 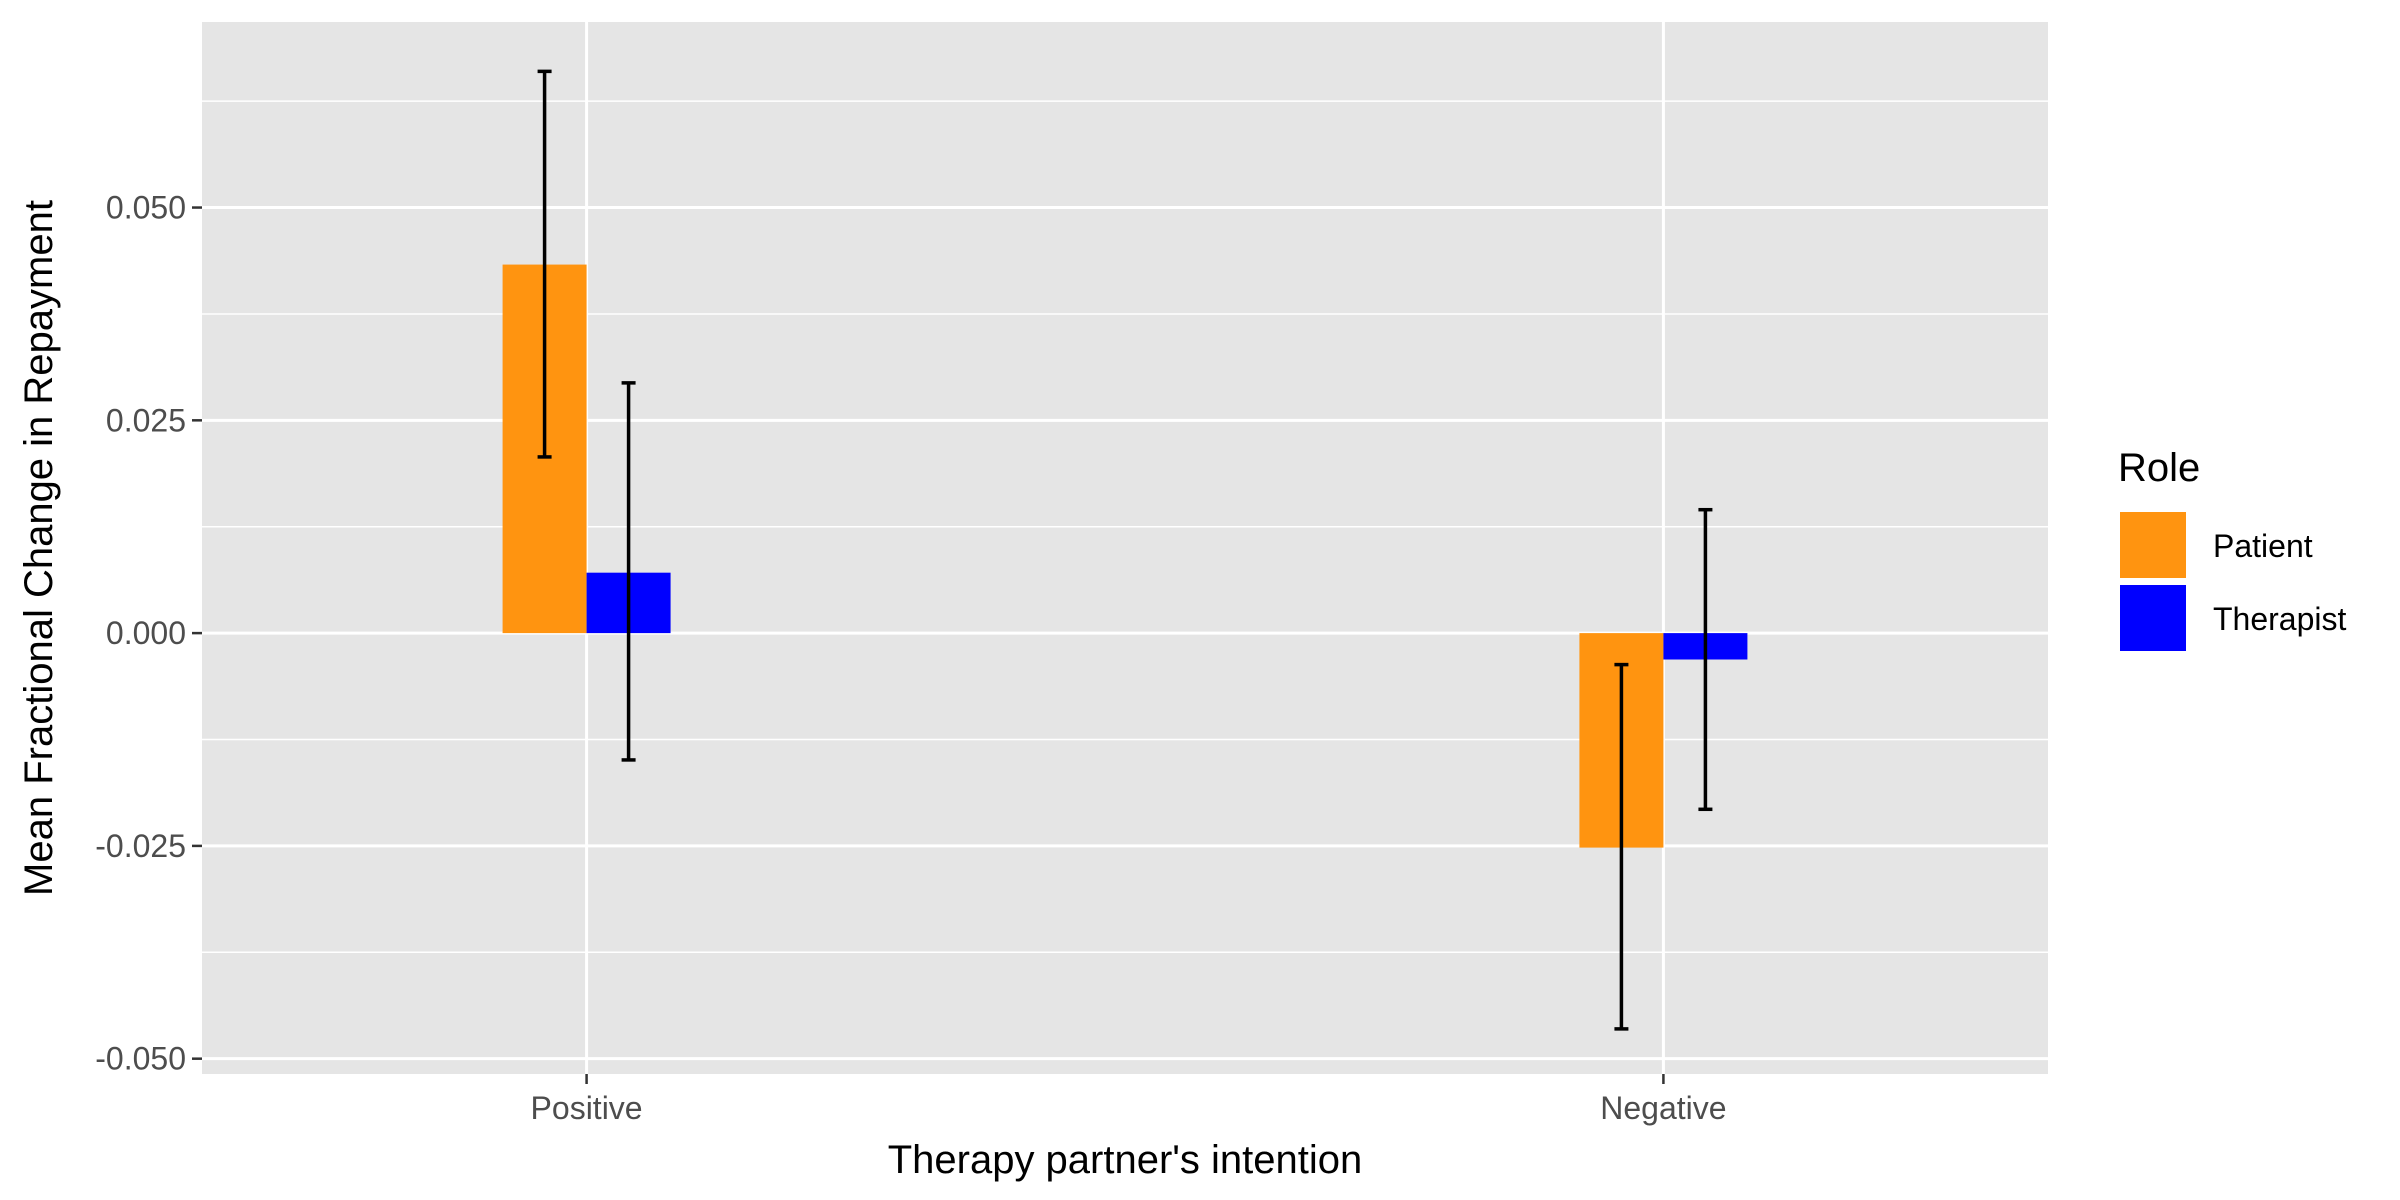 What do you see at coordinates (1125, 1160) in the screenshot?
I see `x-axis-title: Therapy partner's intention` at bounding box center [1125, 1160].